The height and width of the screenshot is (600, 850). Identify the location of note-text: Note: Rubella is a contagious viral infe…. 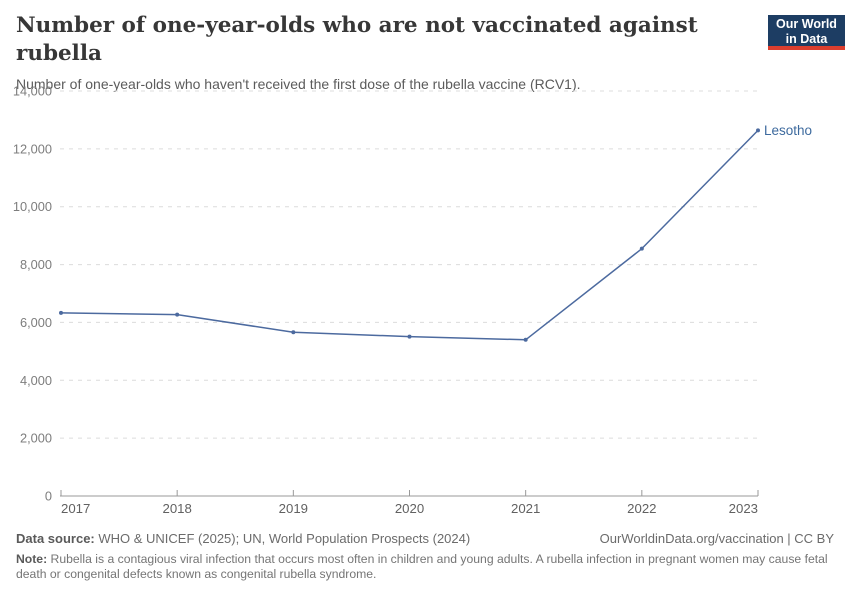
(422, 567).